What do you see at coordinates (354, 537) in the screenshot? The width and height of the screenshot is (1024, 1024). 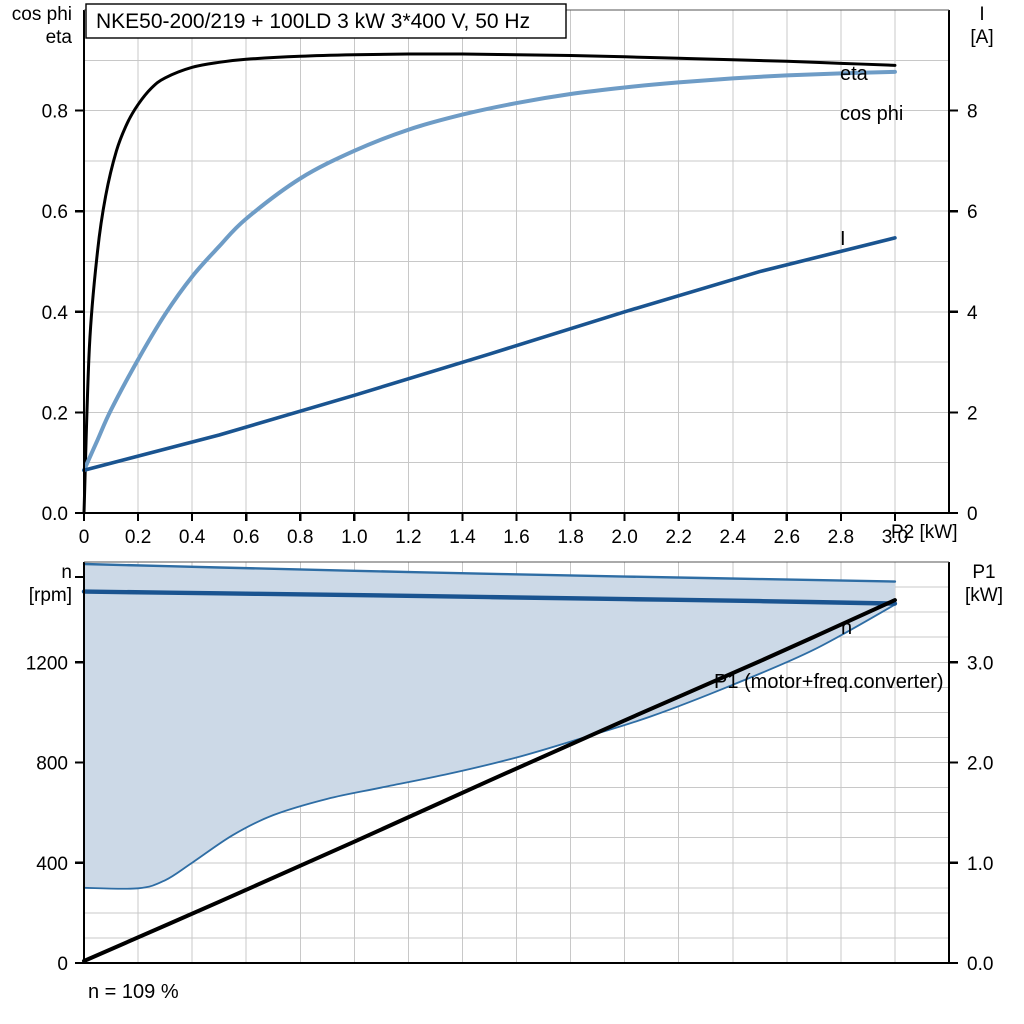 I see `upper-x-tick-label: 1.0` at bounding box center [354, 537].